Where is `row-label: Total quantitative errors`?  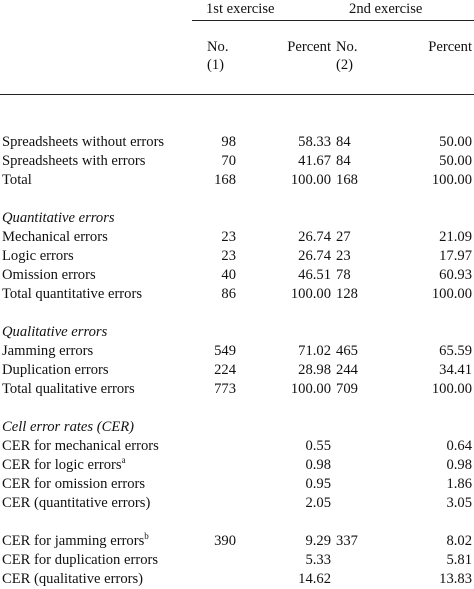 row-label: Total quantitative errors is located at coordinates (96, 294).